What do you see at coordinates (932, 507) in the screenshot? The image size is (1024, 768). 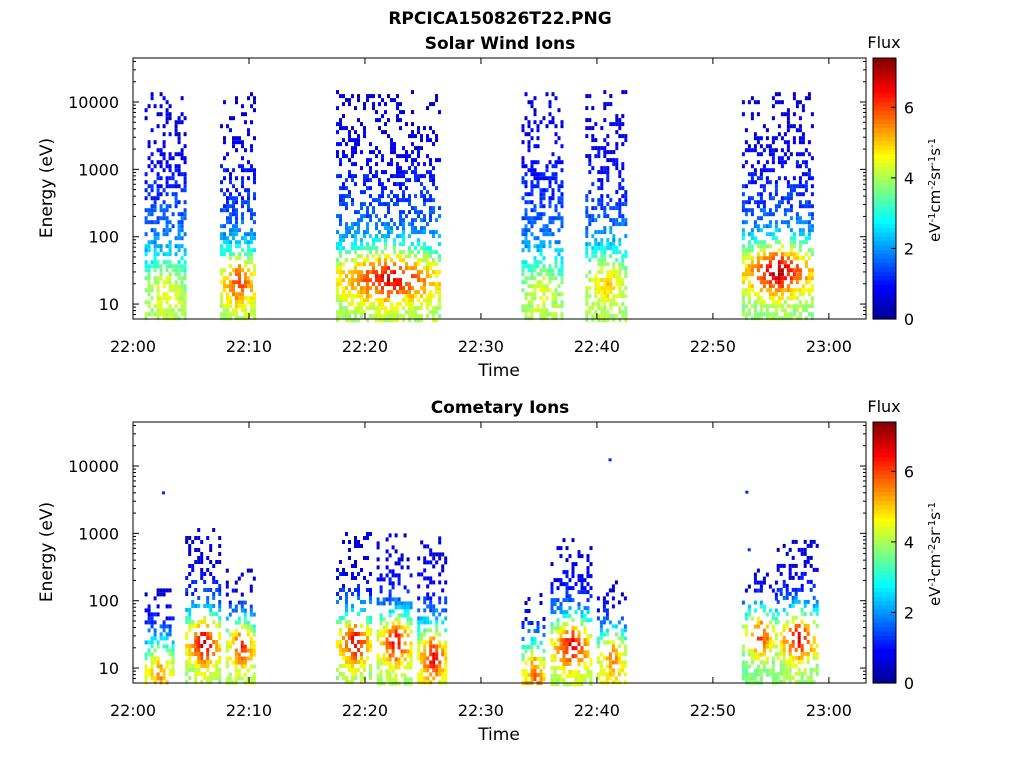 I see `unit-sup-4: -1` at bounding box center [932, 507].